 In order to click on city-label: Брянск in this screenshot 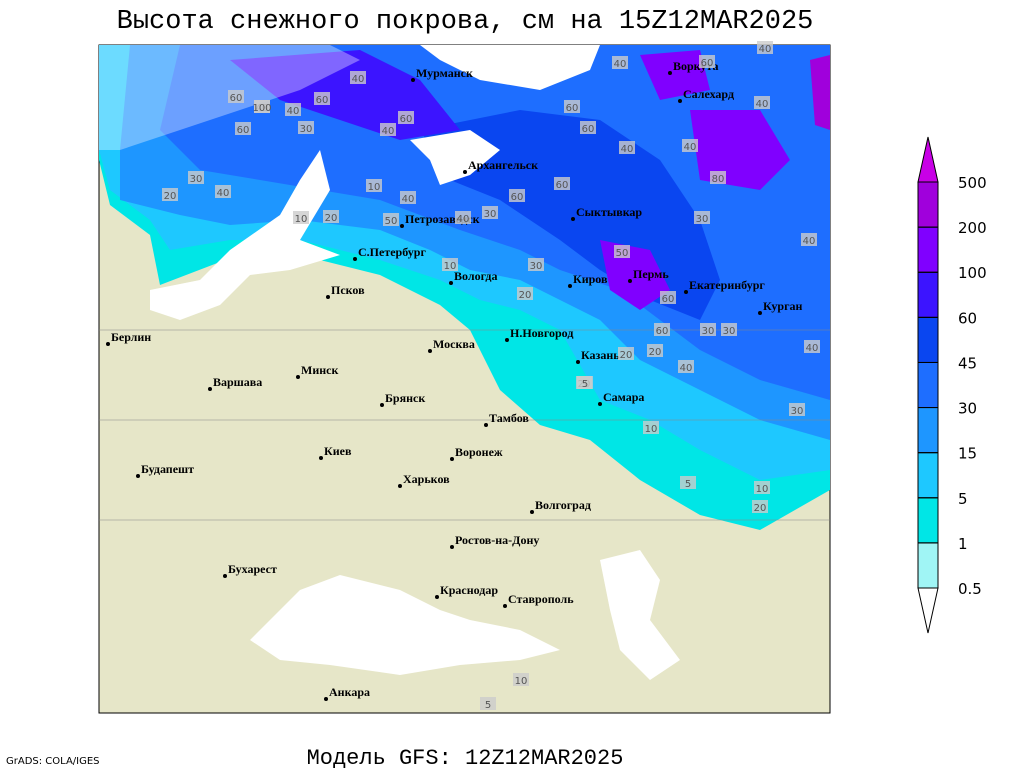, I will do `click(405, 398)`.